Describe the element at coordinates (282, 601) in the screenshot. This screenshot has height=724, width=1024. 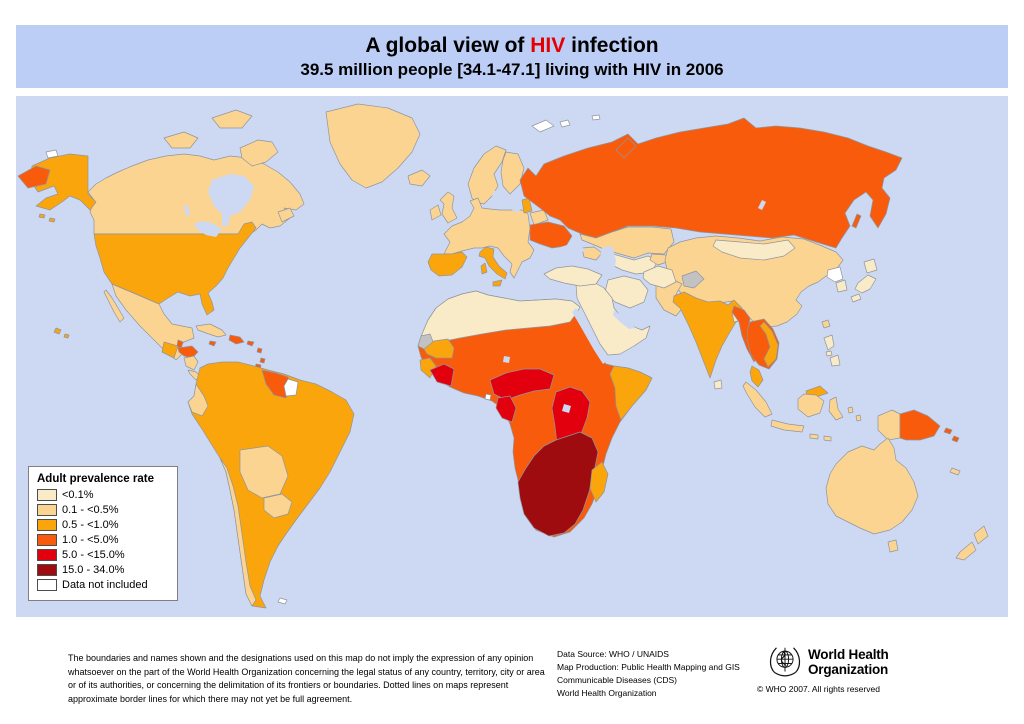
I see `region-falkland-islands` at that location.